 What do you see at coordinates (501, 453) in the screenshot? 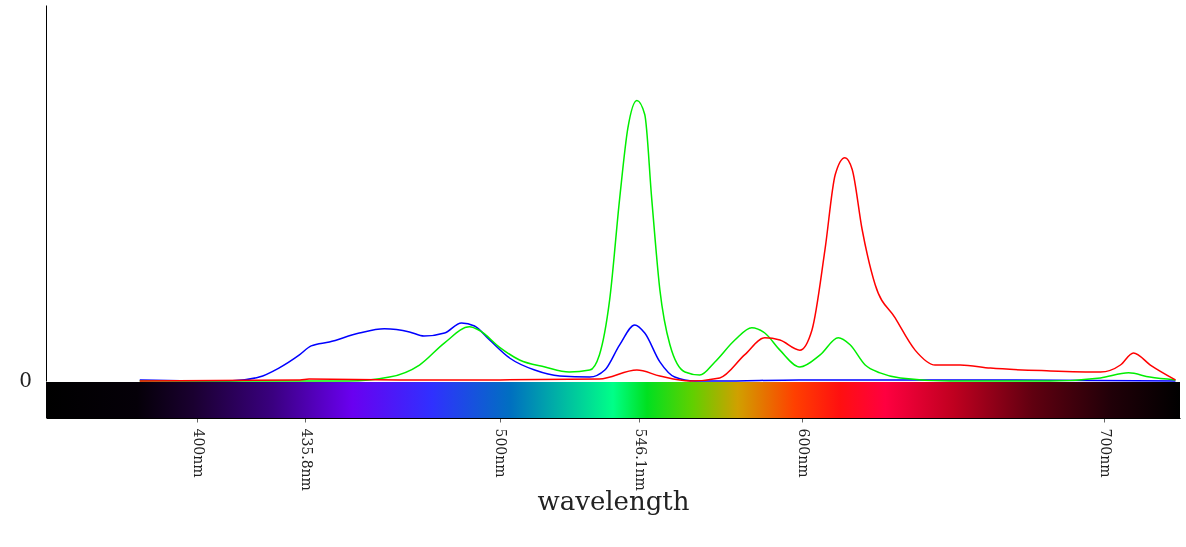
I see `x-tick-label: 500nm` at bounding box center [501, 453].